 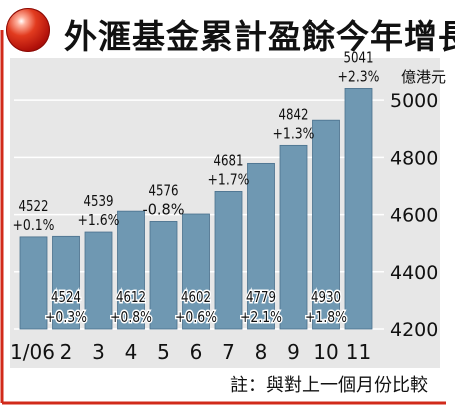 I want to click on x-tick-label: 7, so click(x=228, y=352).